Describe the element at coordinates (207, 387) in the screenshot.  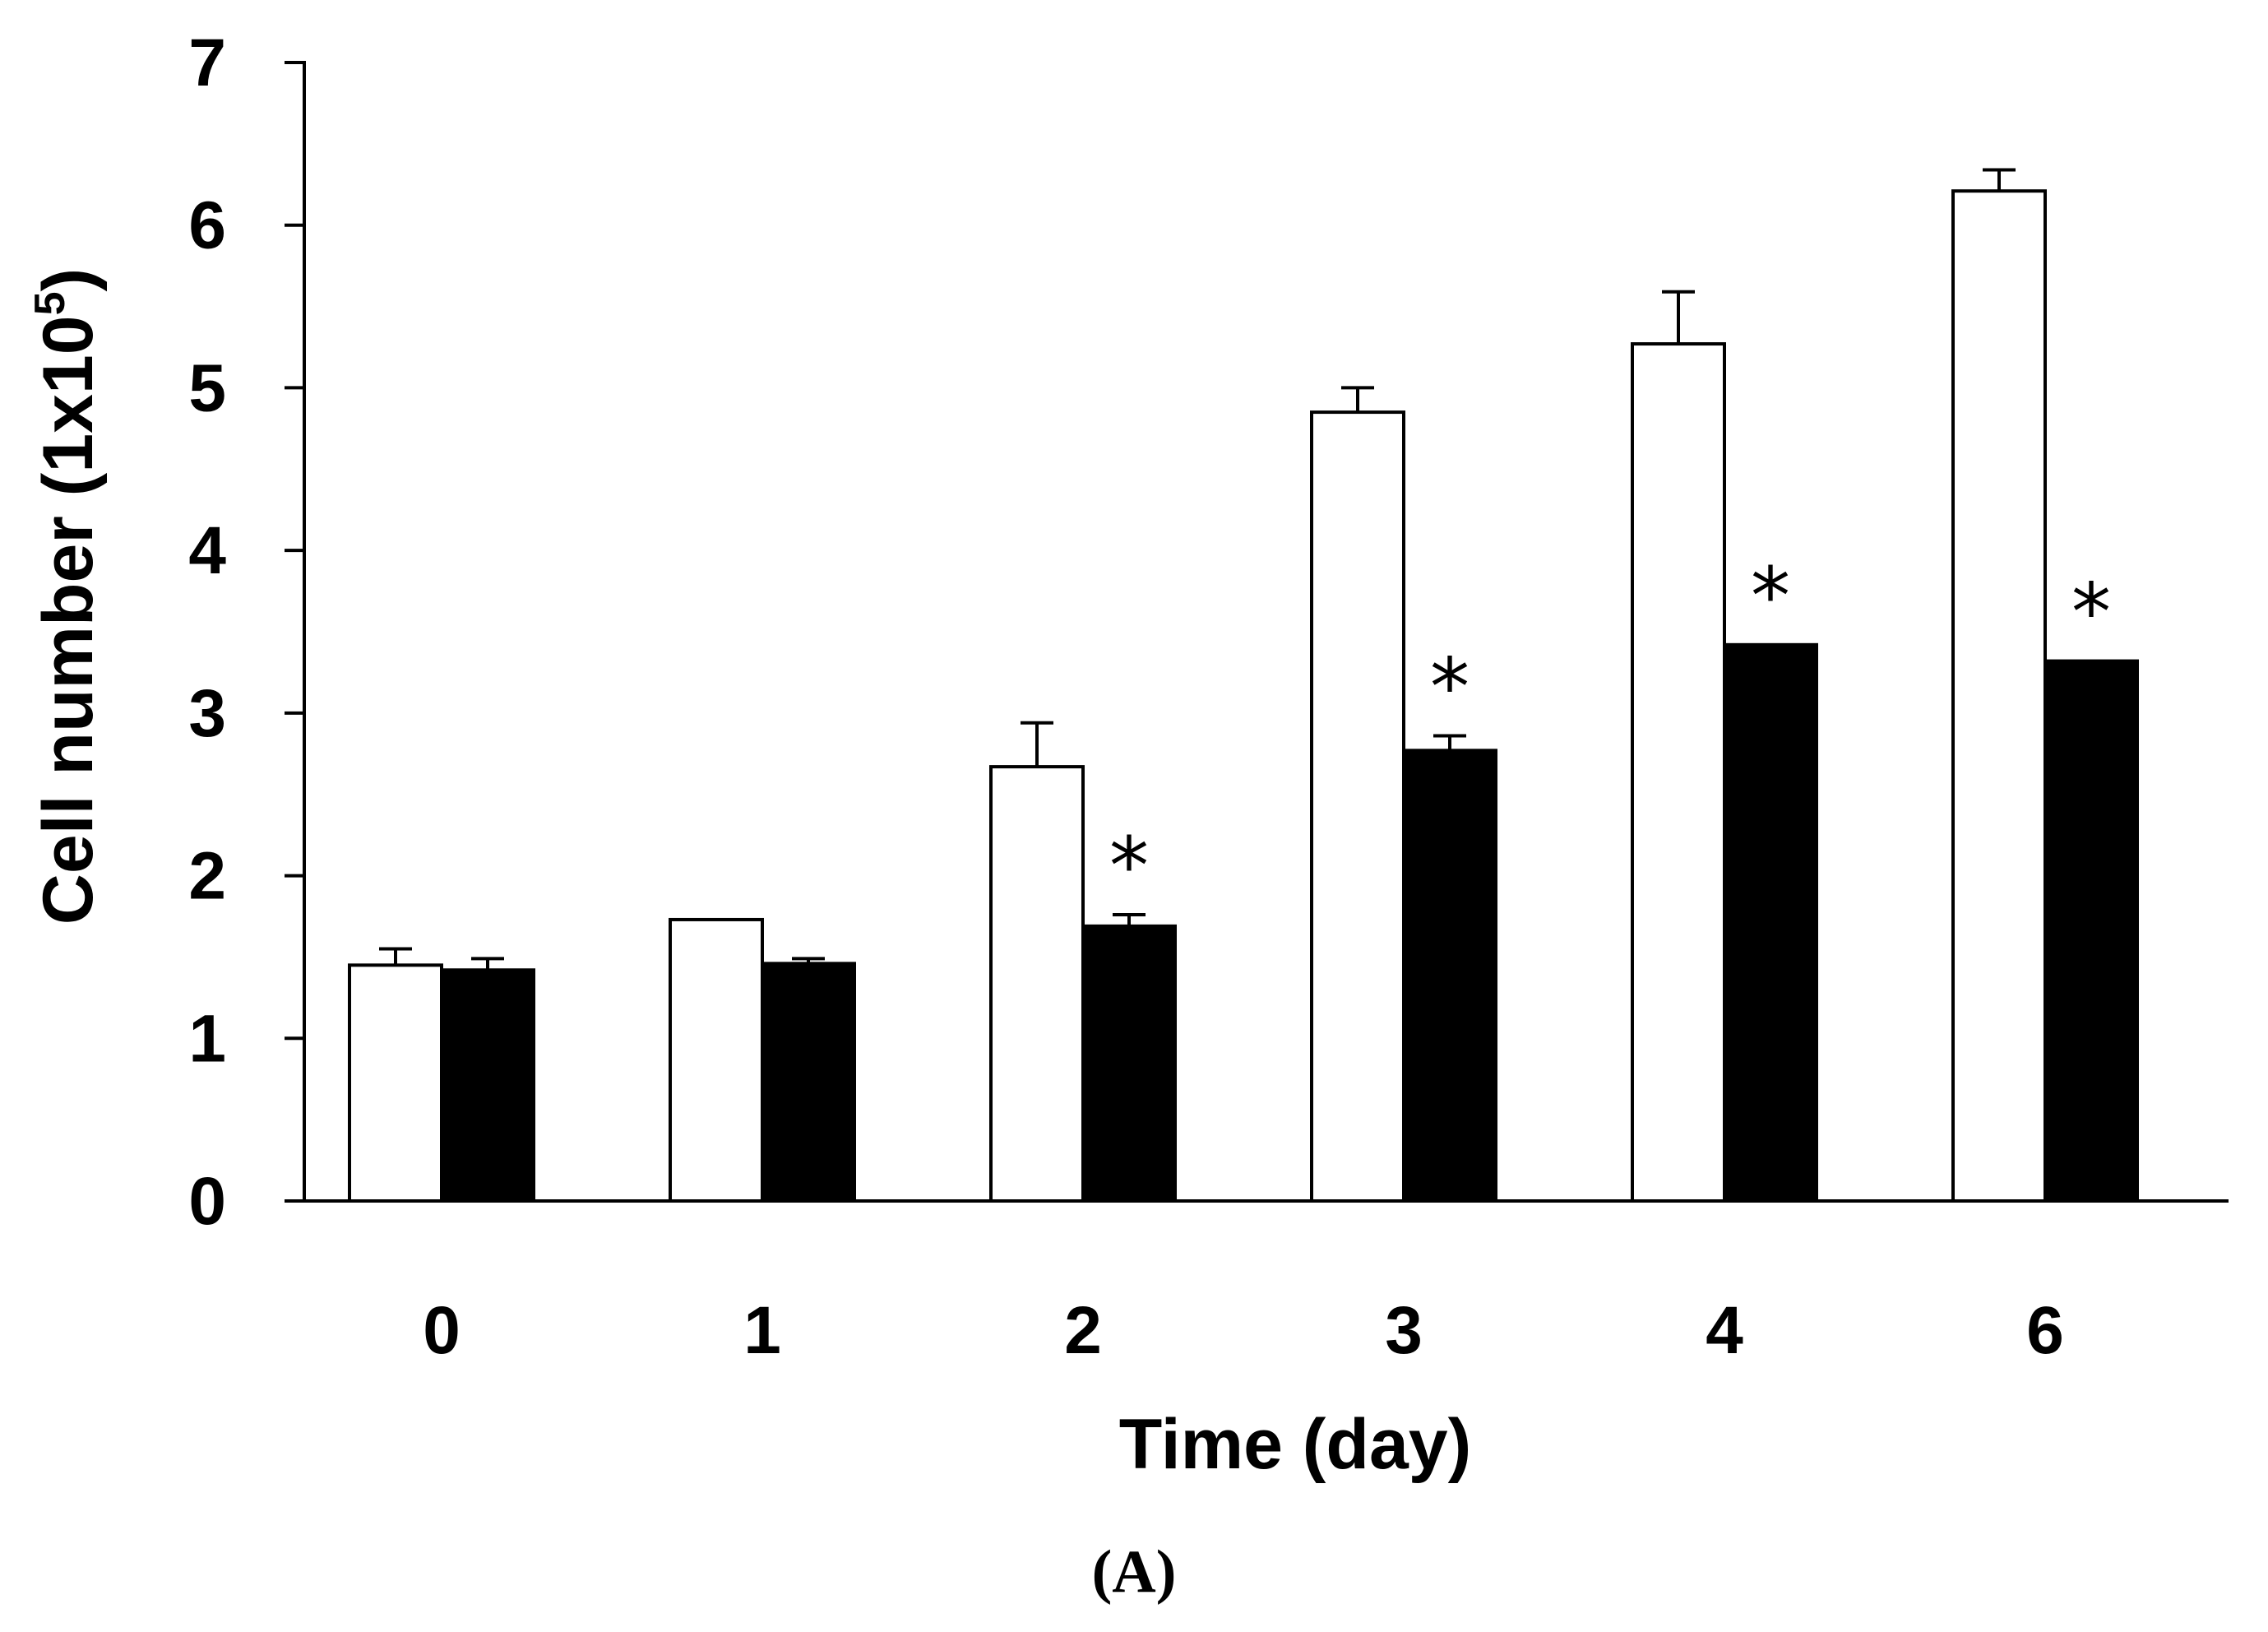
I see `y-tick-label: 5` at that location.